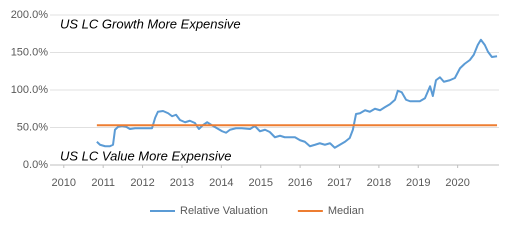  I want to click on annotation: US LC Growth More Expensive, so click(150, 23).